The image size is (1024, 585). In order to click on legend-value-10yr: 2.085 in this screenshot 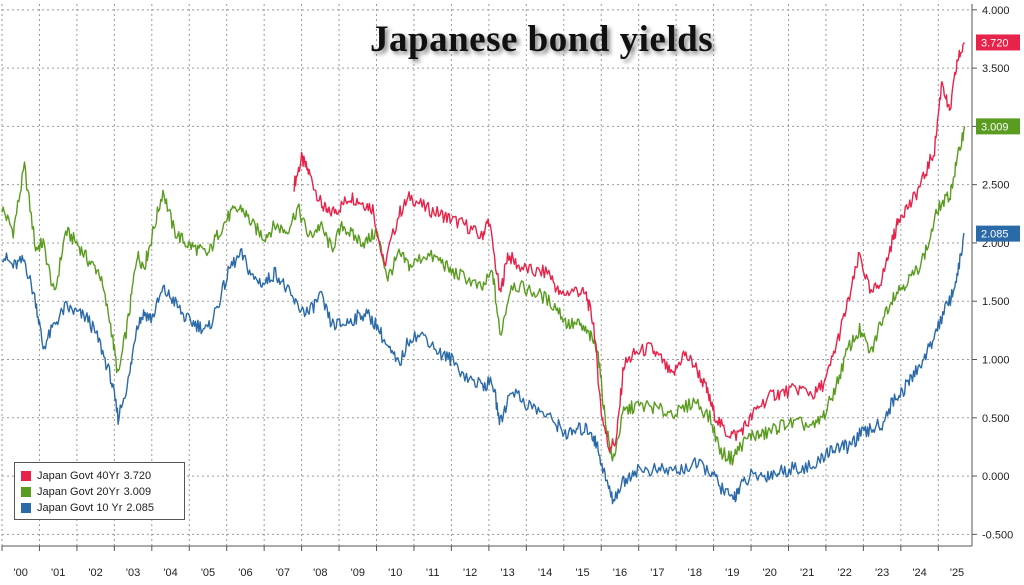, I will do `click(140, 508)`.